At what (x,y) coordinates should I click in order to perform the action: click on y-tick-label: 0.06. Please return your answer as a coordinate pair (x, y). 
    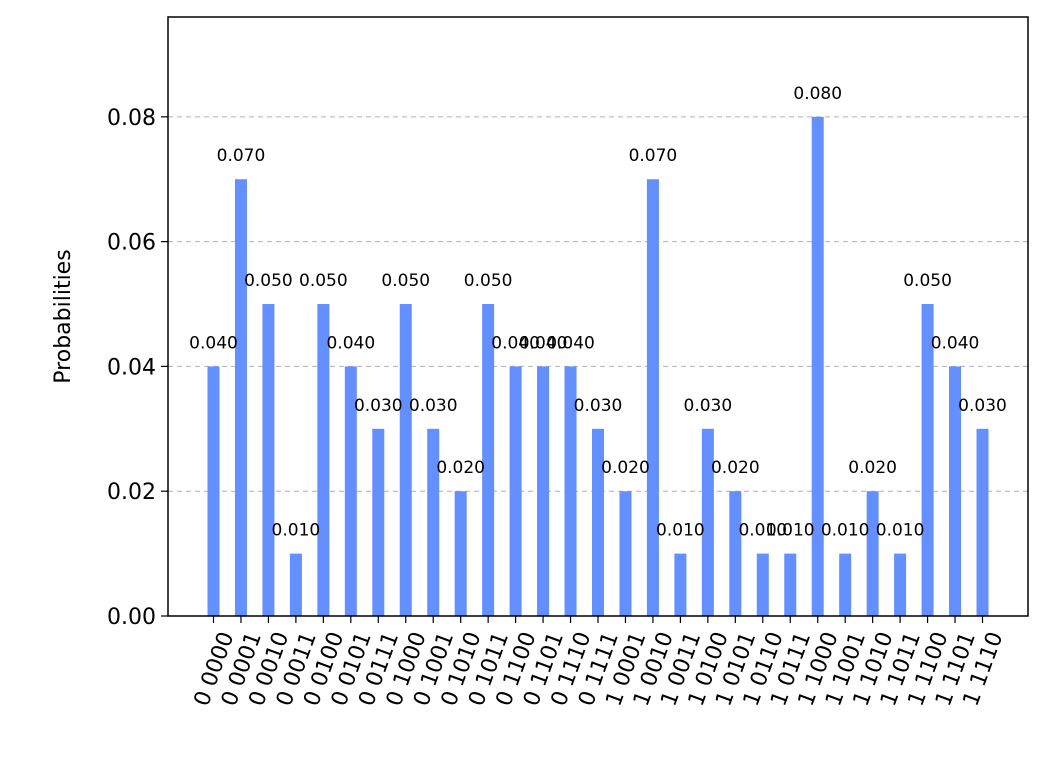
    Looking at the image, I should click on (131, 243).